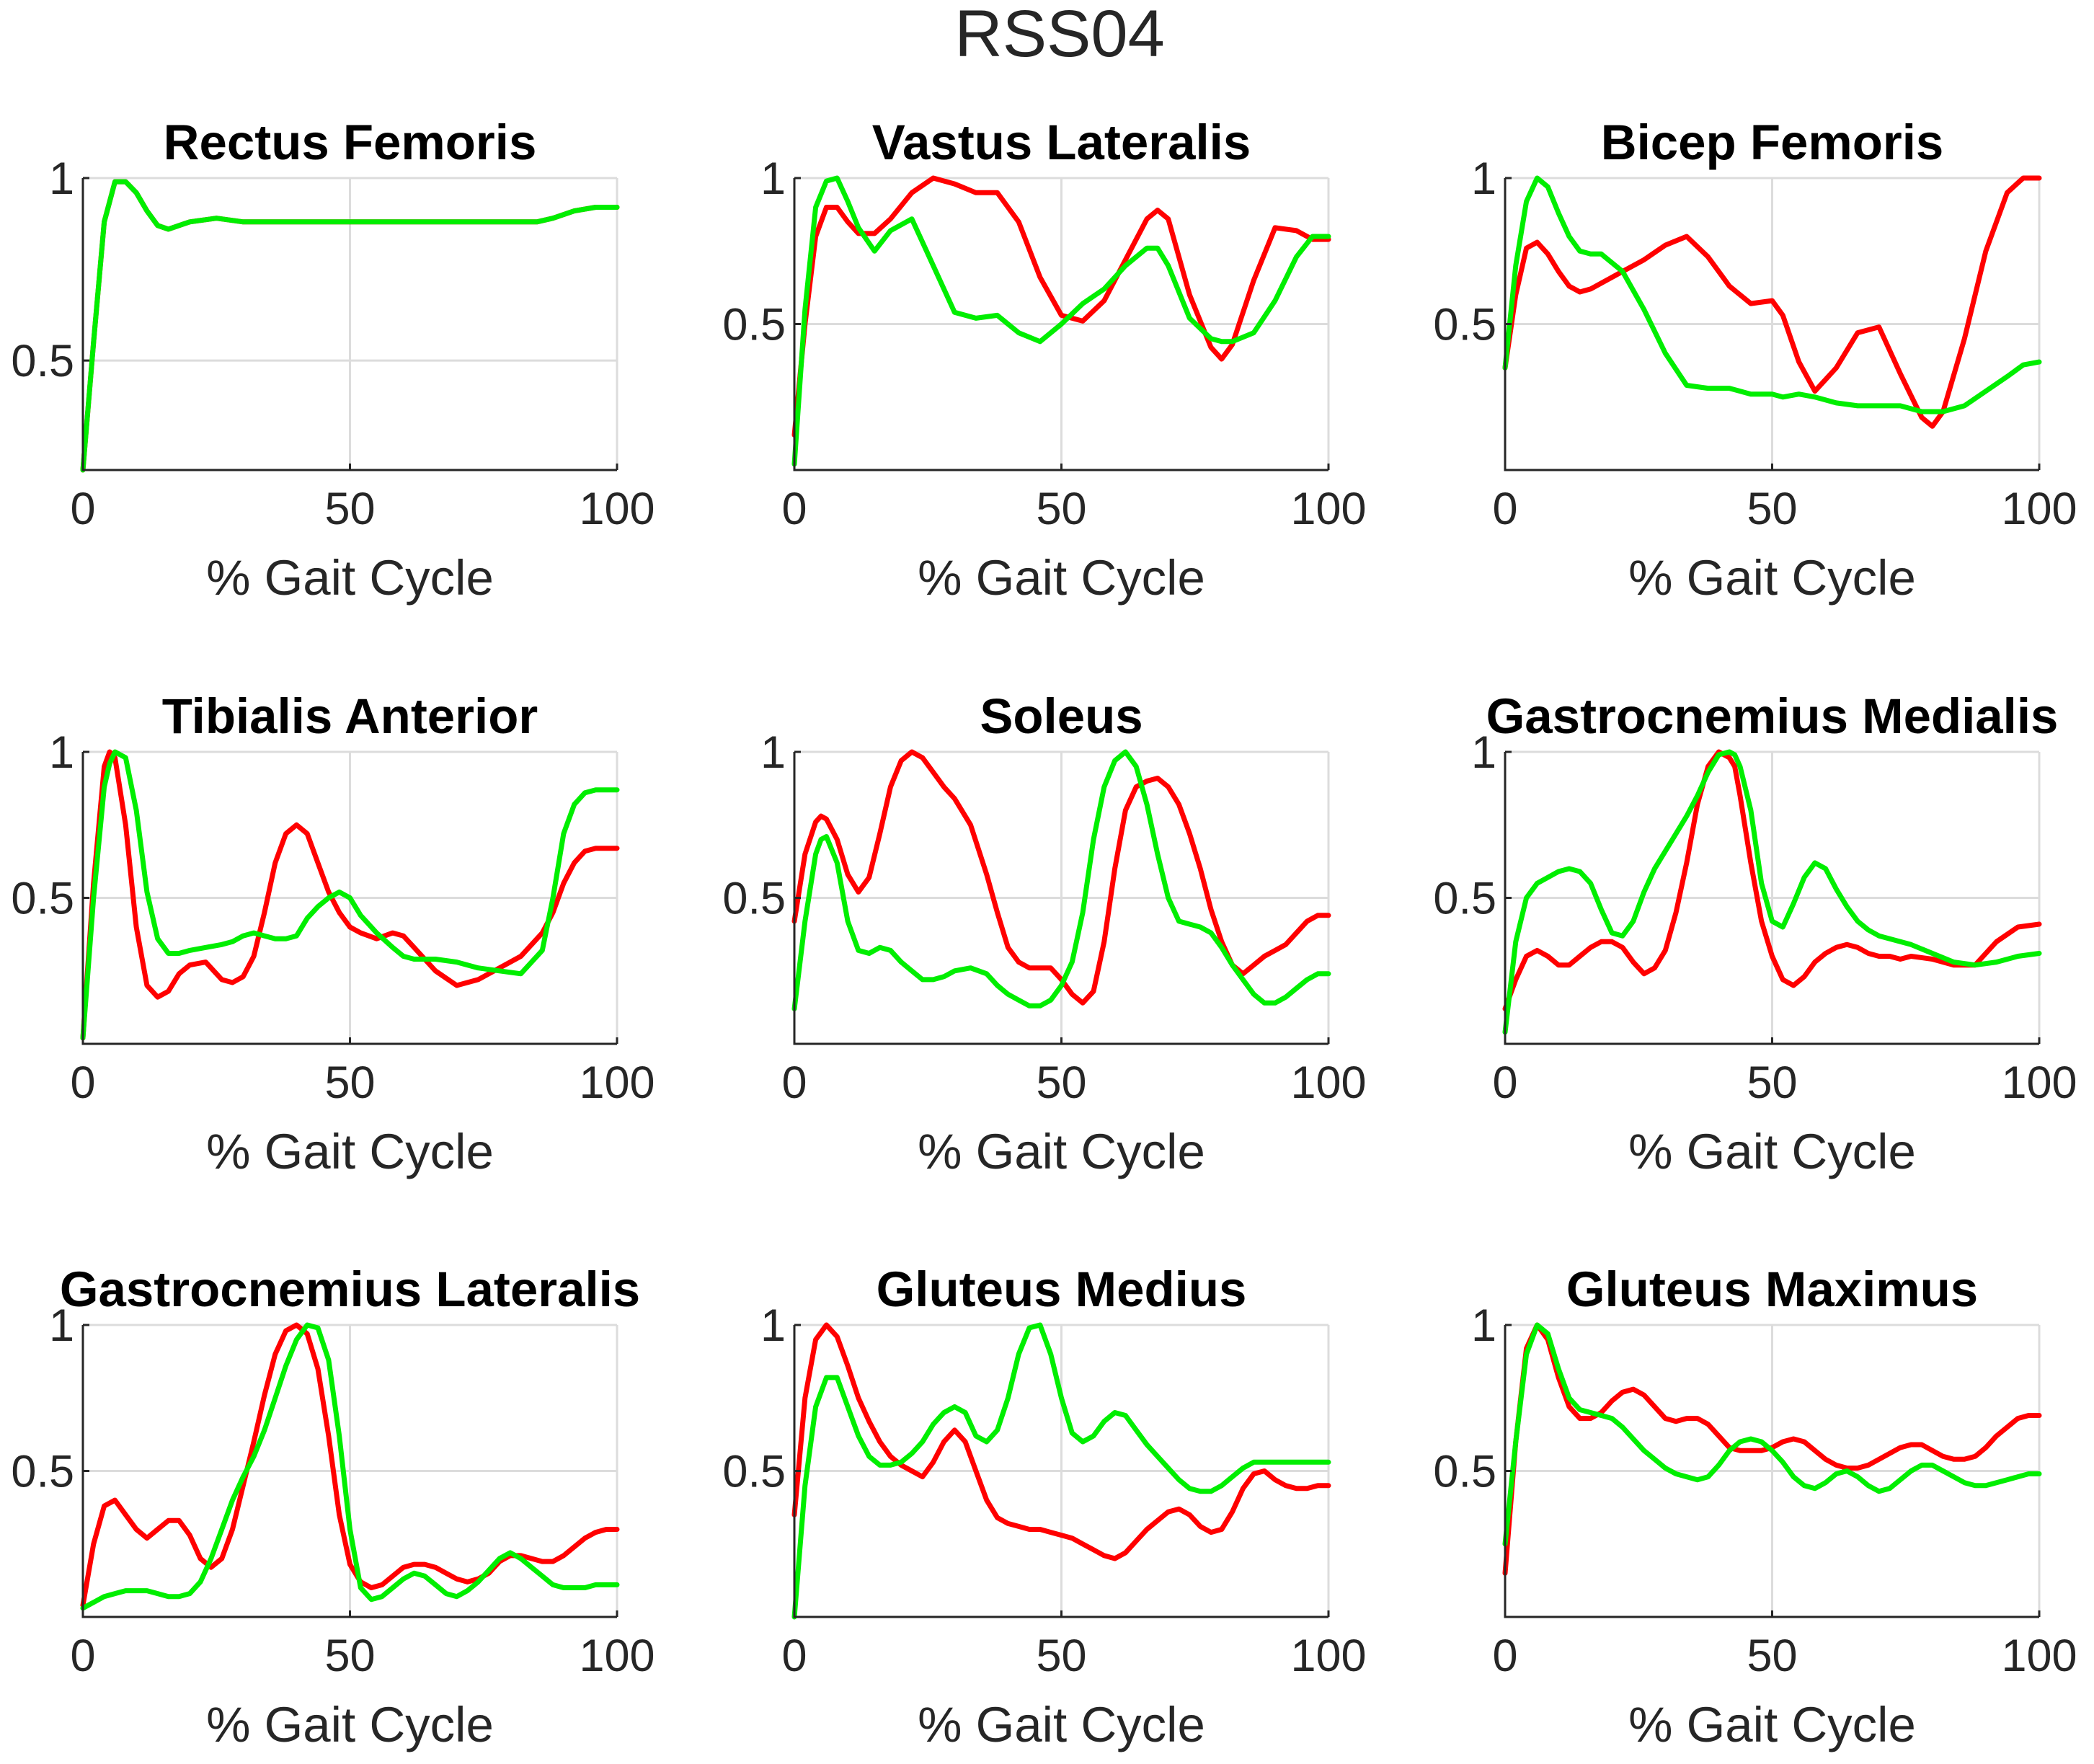  Describe the element at coordinates (350, 142) in the screenshot. I see `subplot-title: Rectus Femoris` at that location.